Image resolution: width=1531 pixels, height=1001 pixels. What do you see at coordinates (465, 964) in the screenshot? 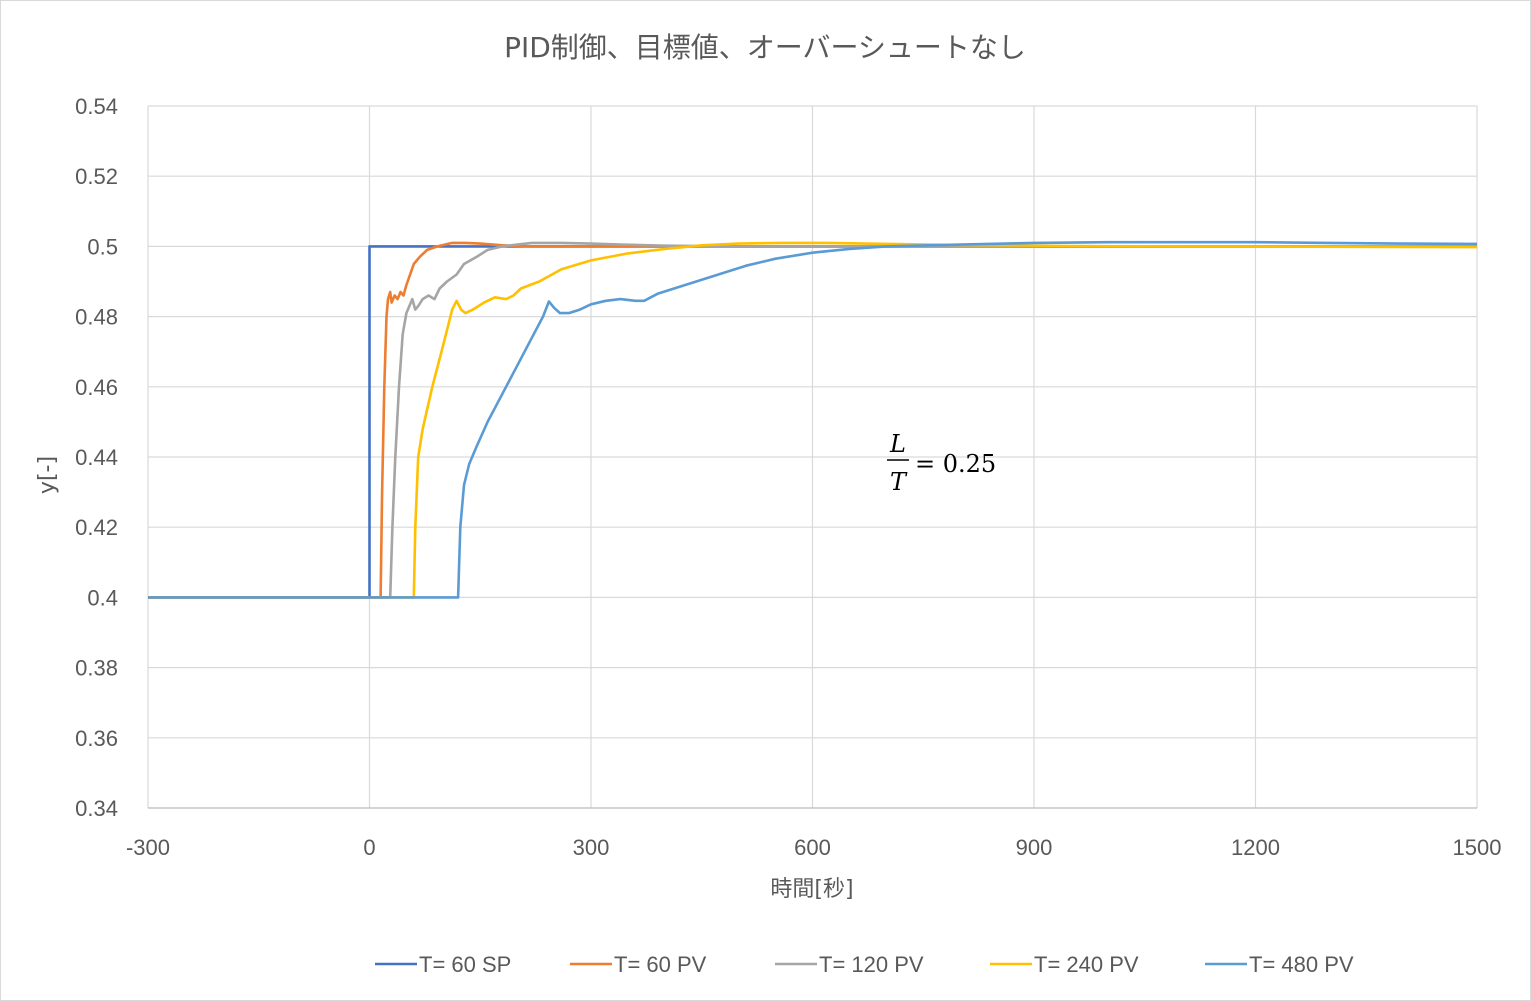
I see `legend-label: T= 60 SP` at bounding box center [465, 964].